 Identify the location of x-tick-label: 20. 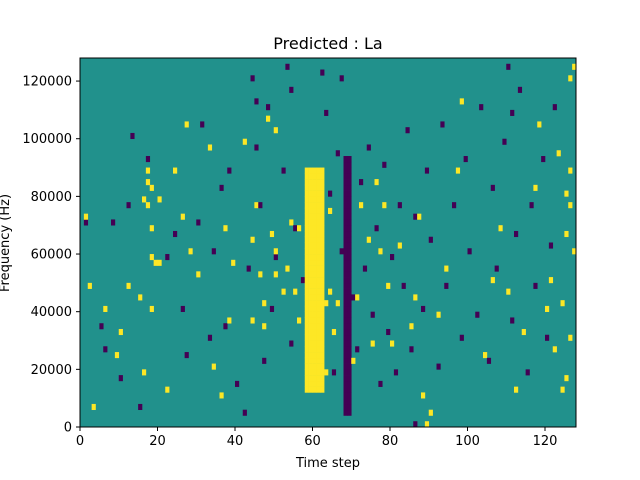
(157, 441).